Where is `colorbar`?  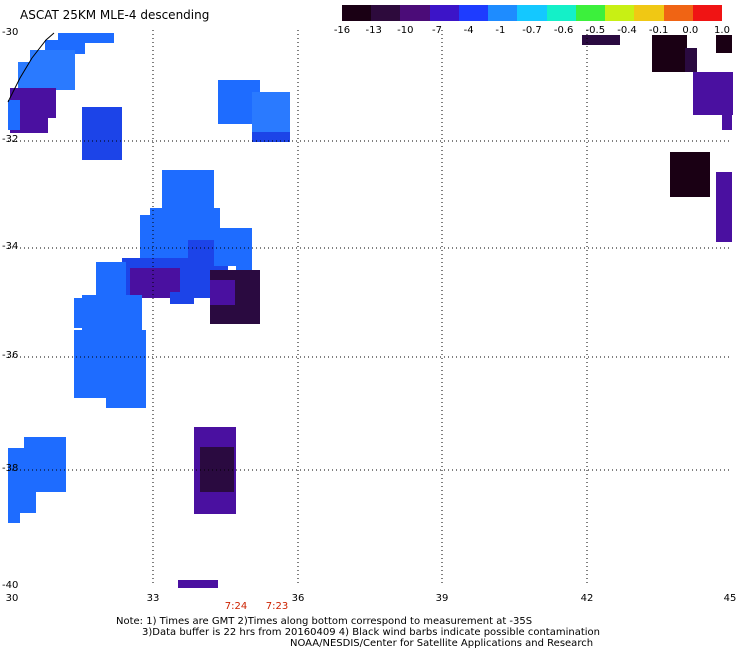
colorbar is located at coordinates (532, 13).